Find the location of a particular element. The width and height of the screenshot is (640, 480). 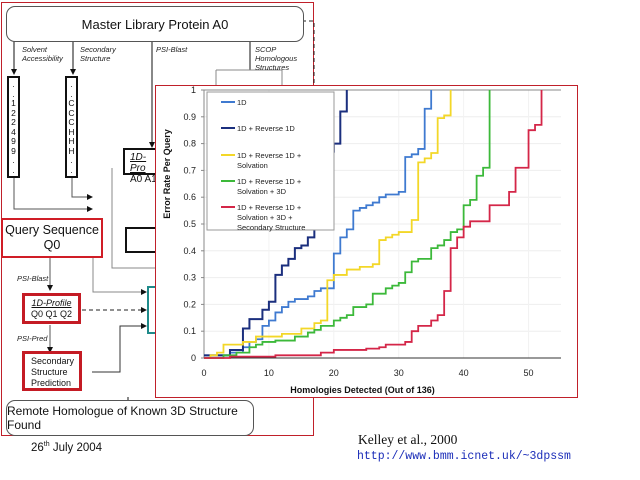

presentation-date: 26th July 2004 is located at coordinates (66, 447).